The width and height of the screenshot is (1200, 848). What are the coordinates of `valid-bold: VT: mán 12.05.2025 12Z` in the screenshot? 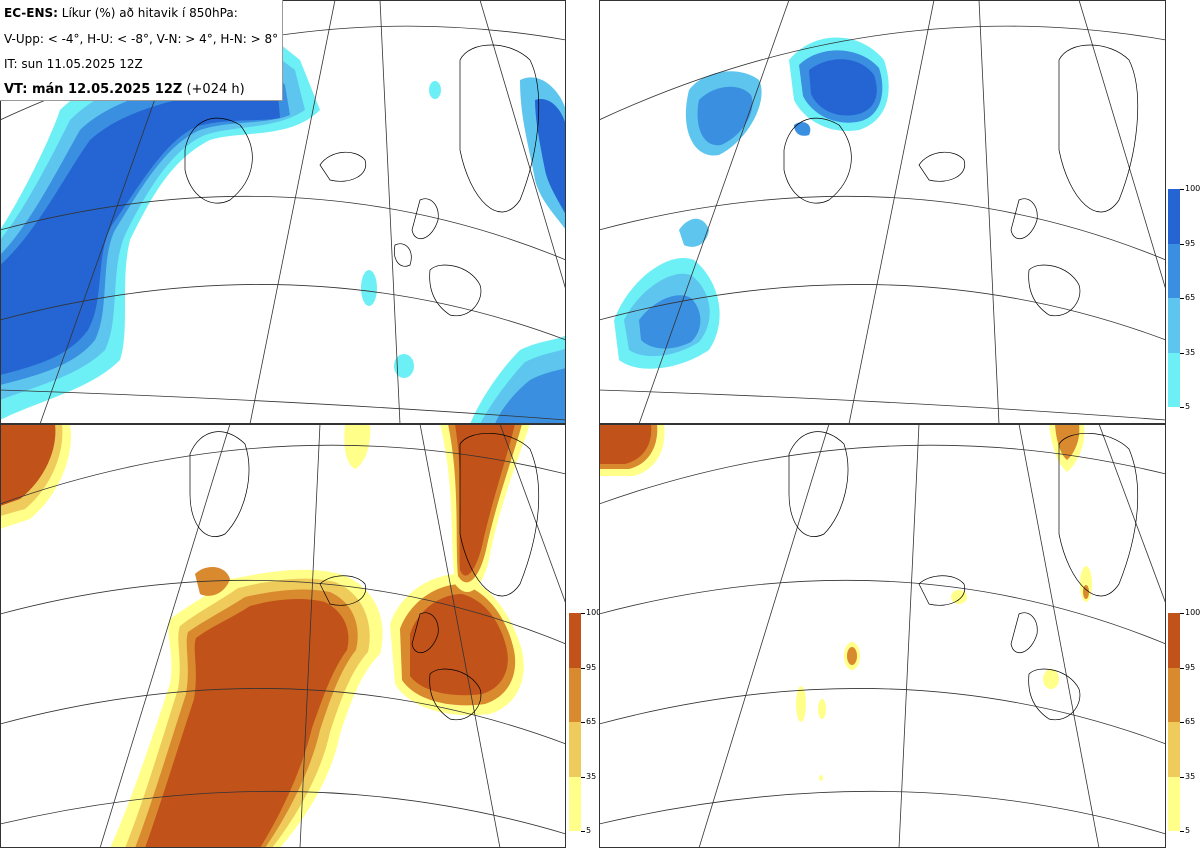 It's located at (93, 89).